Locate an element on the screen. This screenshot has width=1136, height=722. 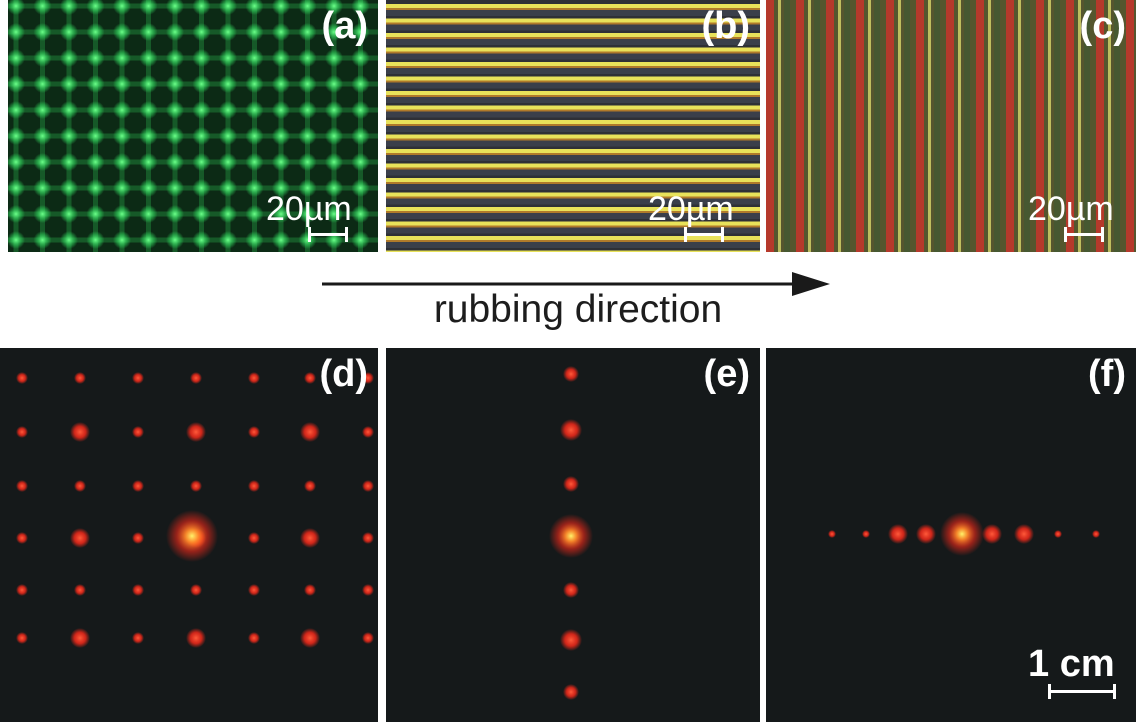
green-grid-pattern is located at coordinates (193, 126).